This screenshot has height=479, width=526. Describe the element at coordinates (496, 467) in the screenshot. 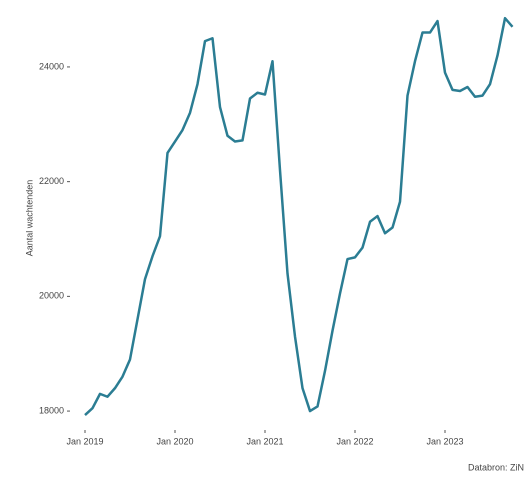

I see `caption: Databron: ZiN` at that location.